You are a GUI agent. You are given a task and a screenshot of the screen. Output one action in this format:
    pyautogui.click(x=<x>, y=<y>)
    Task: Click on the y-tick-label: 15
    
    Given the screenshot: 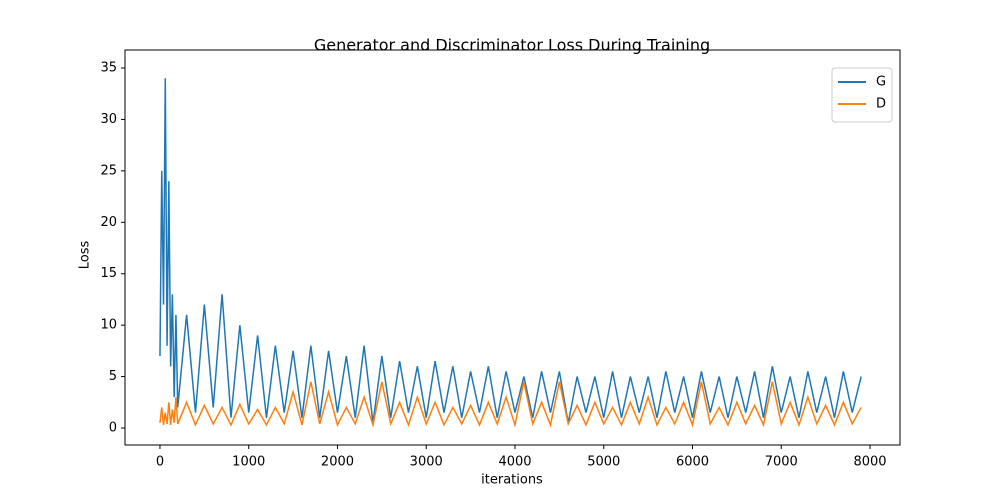 What is the action you would take?
    pyautogui.click(x=108, y=273)
    